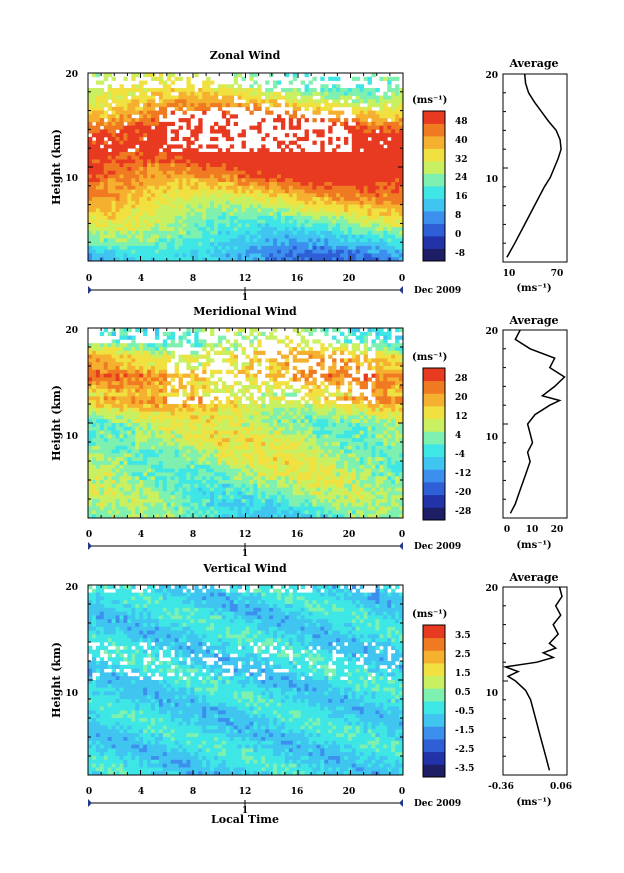  I want to click on zonal-date-axis, so click(245, 290).